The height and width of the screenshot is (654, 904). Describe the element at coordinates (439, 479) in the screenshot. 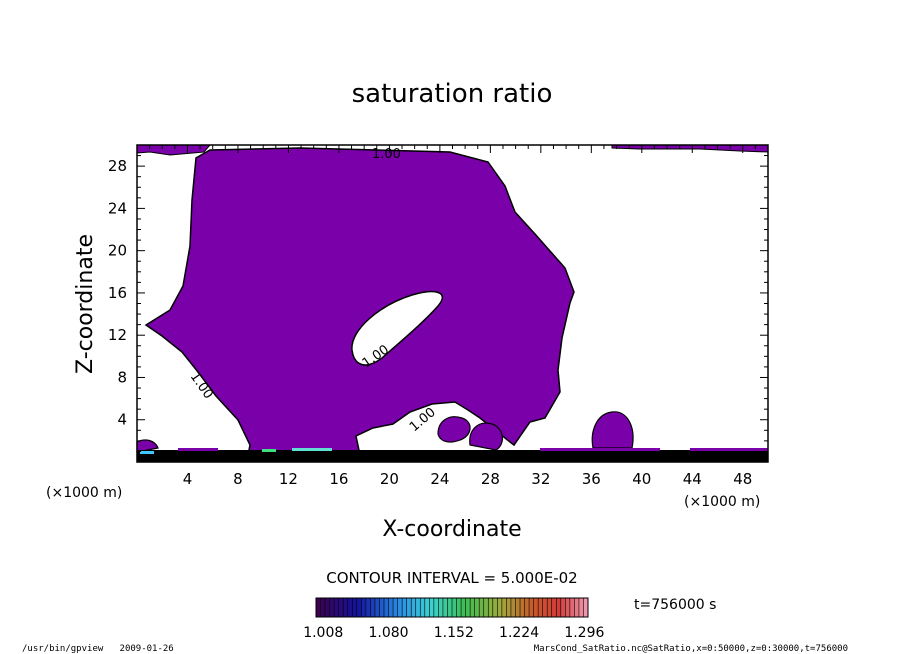

I see `x-tick-label: 24` at that location.